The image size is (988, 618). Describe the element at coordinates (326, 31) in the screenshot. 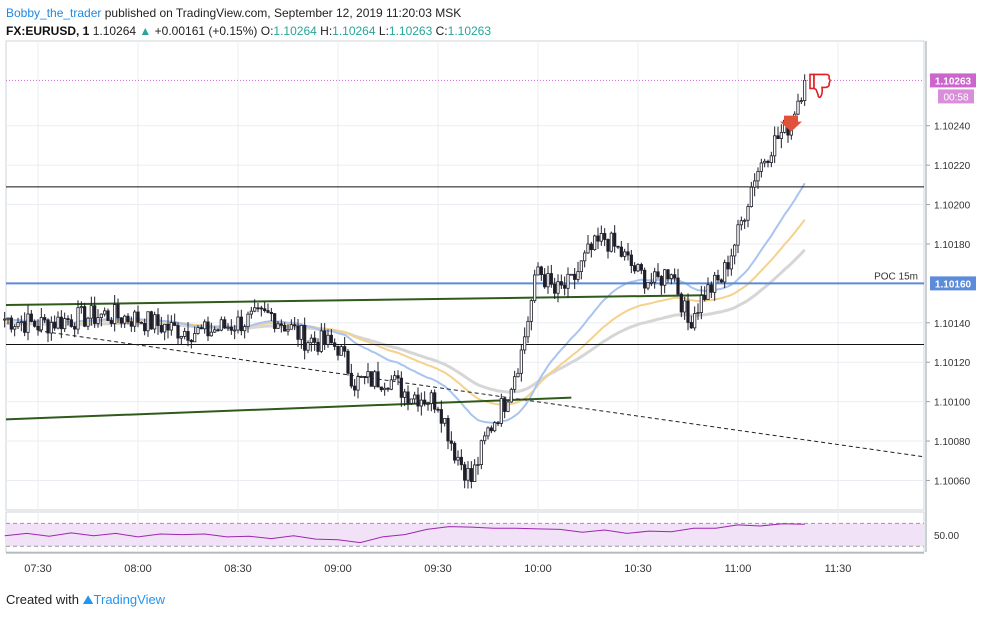

I see `high-label: H:` at that location.